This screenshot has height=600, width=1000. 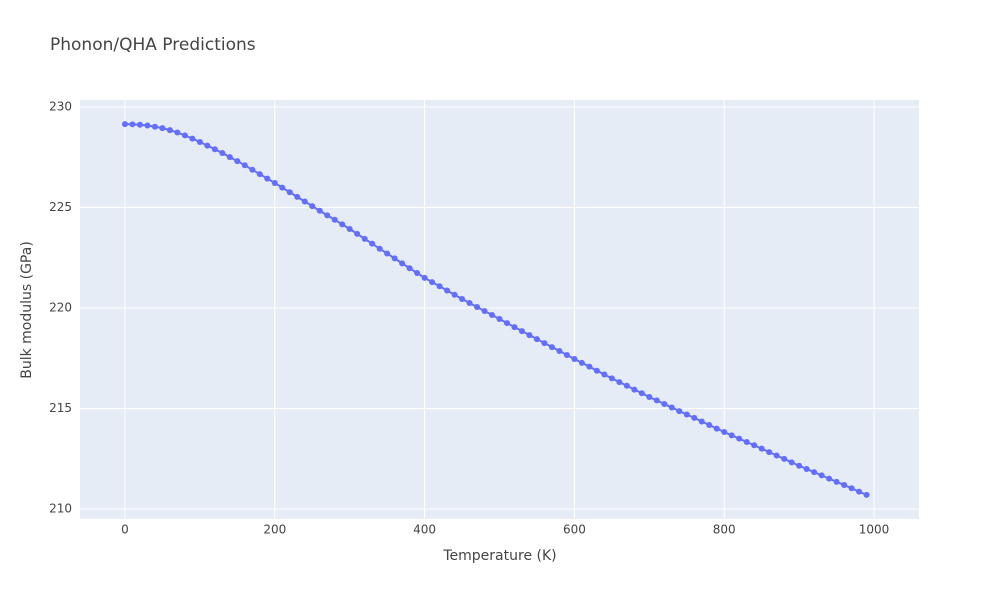 What do you see at coordinates (499, 556) in the screenshot?
I see `x-axis-title: Temperature (K)` at bounding box center [499, 556].